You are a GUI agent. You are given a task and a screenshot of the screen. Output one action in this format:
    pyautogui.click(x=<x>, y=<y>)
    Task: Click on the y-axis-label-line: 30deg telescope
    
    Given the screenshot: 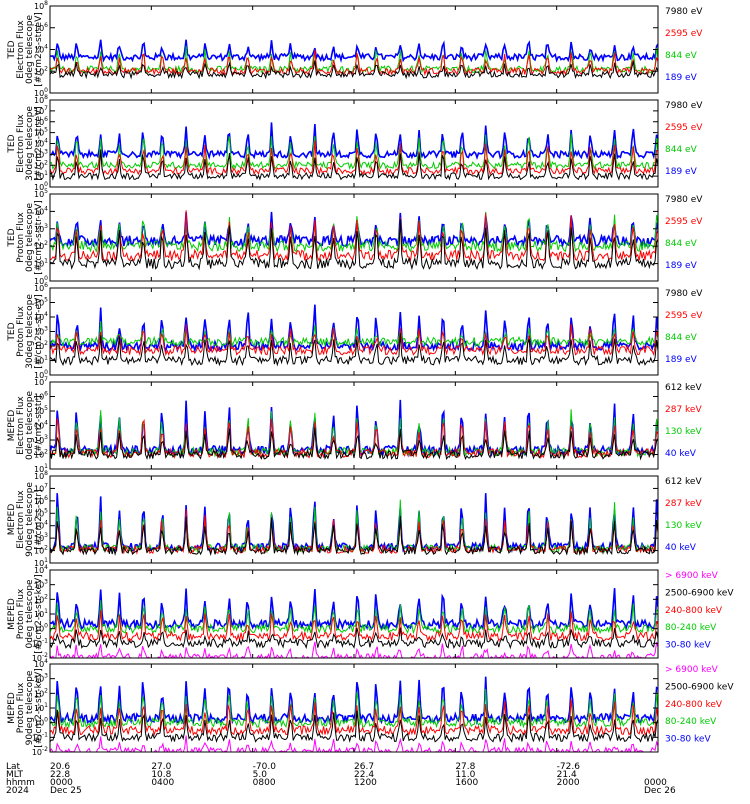 What is the action you would take?
    pyautogui.click(x=30, y=143)
    